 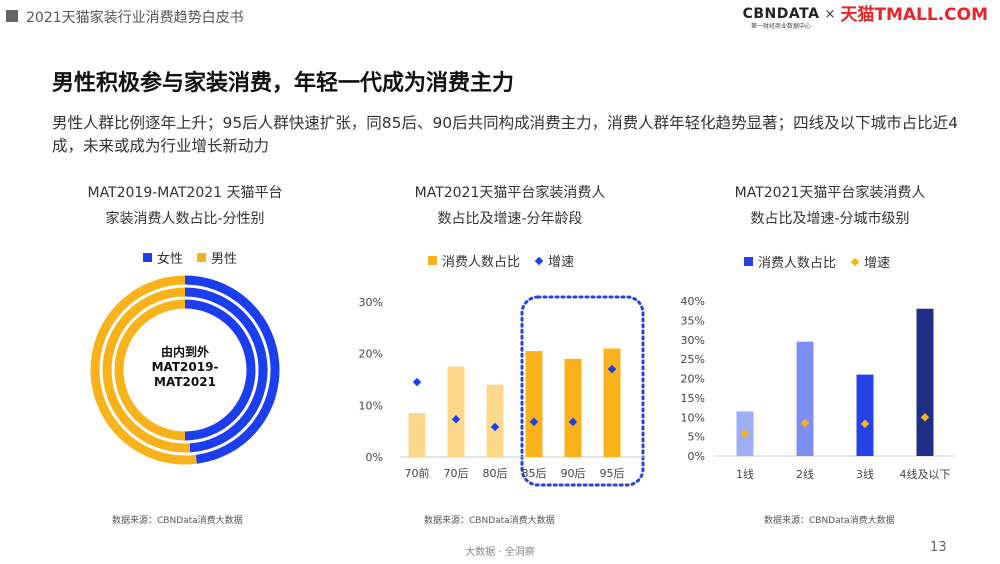 I want to click on age-y-tick-label: 30%, so click(x=371, y=302).